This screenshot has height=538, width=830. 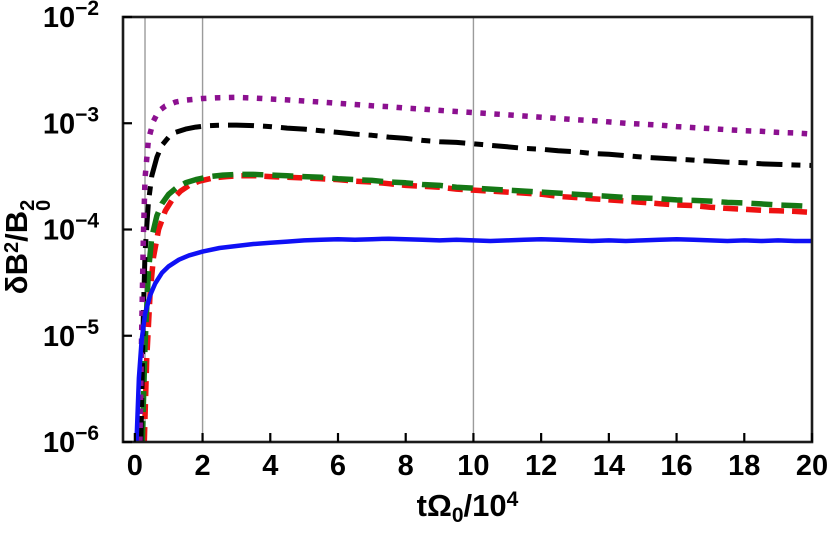 I want to click on y-axis-label: δB2/B 2 0, so click(x=28, y=247).